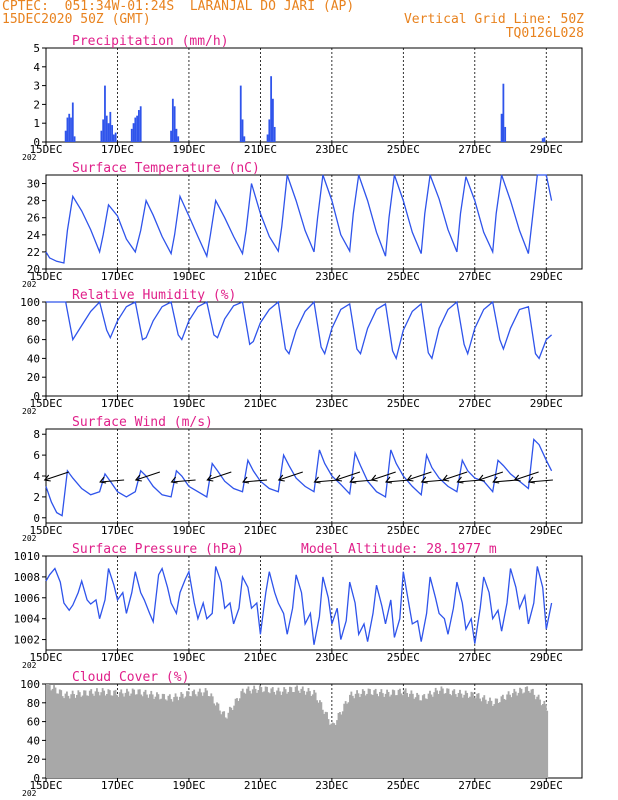 Image resolution: width=618 pixels, height=800 pixels. Describe the element at coordinates (27, 556) in the screenshot. I see `pressure-ytick-label: 1010` at that location.